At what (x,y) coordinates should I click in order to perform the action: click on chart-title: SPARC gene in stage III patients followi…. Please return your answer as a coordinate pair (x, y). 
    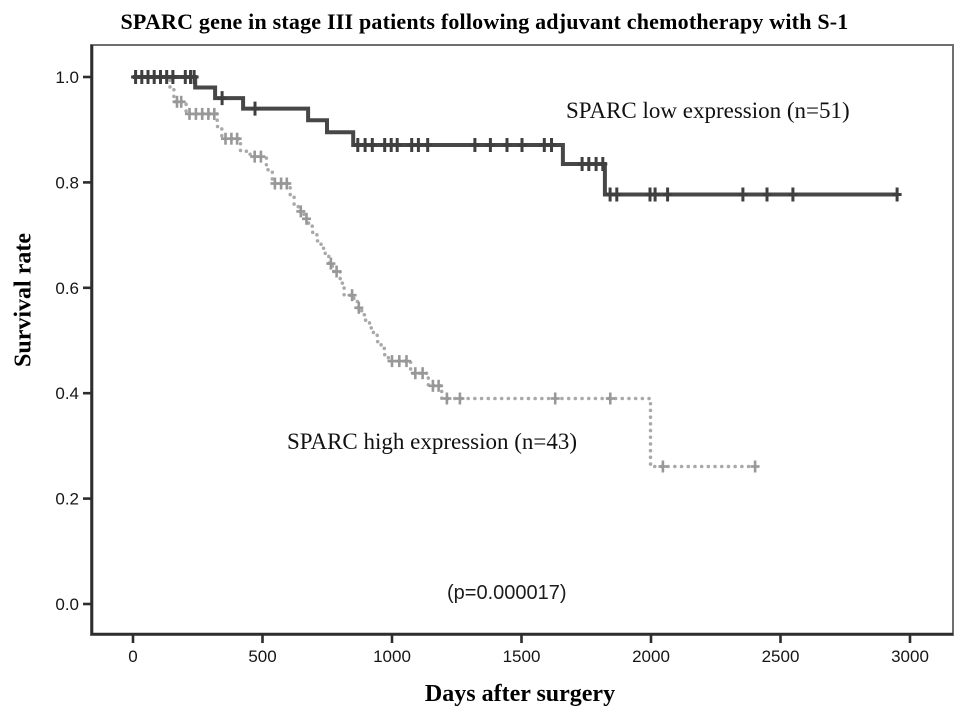
    Looking at the image, I should click on (484, 21).